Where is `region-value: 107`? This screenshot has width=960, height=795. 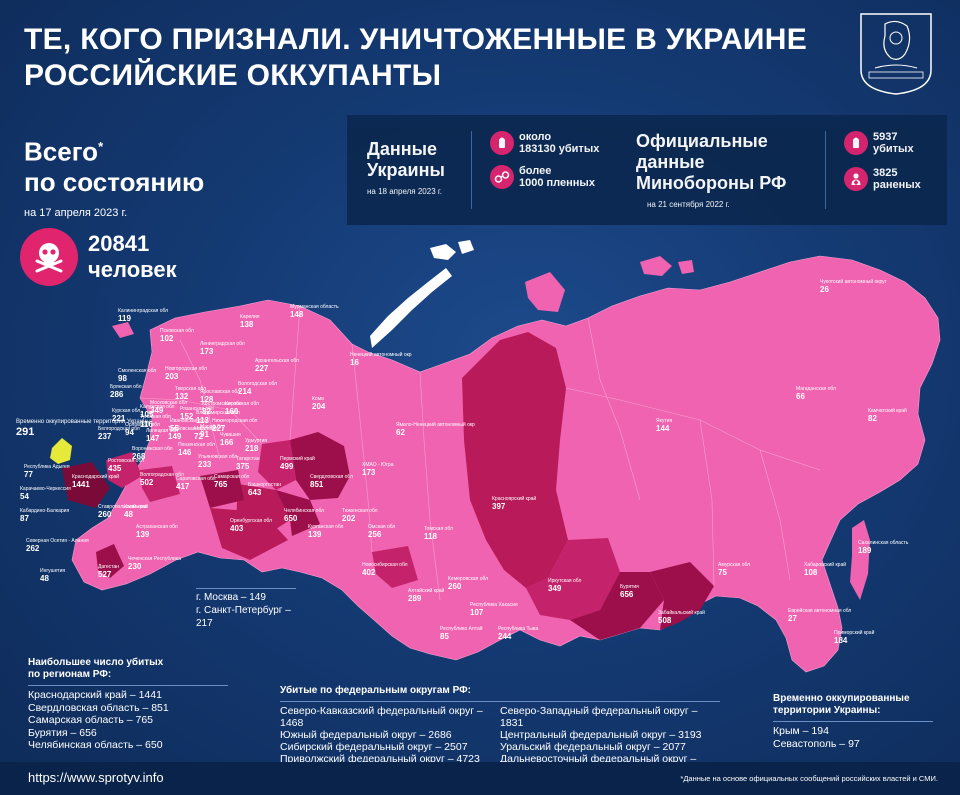 region-value: 107 is located at coordinates (477, 612).